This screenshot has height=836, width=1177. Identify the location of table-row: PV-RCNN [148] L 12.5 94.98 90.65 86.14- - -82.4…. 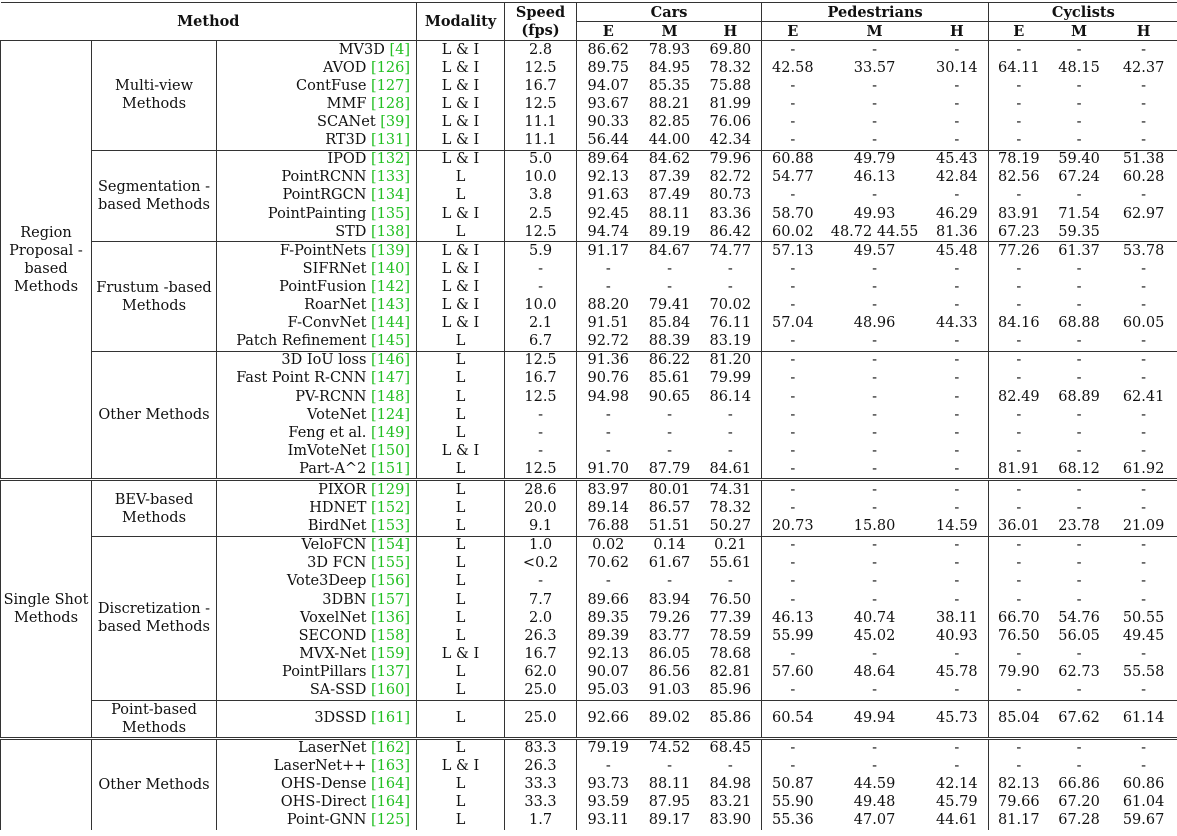
(589, 397).